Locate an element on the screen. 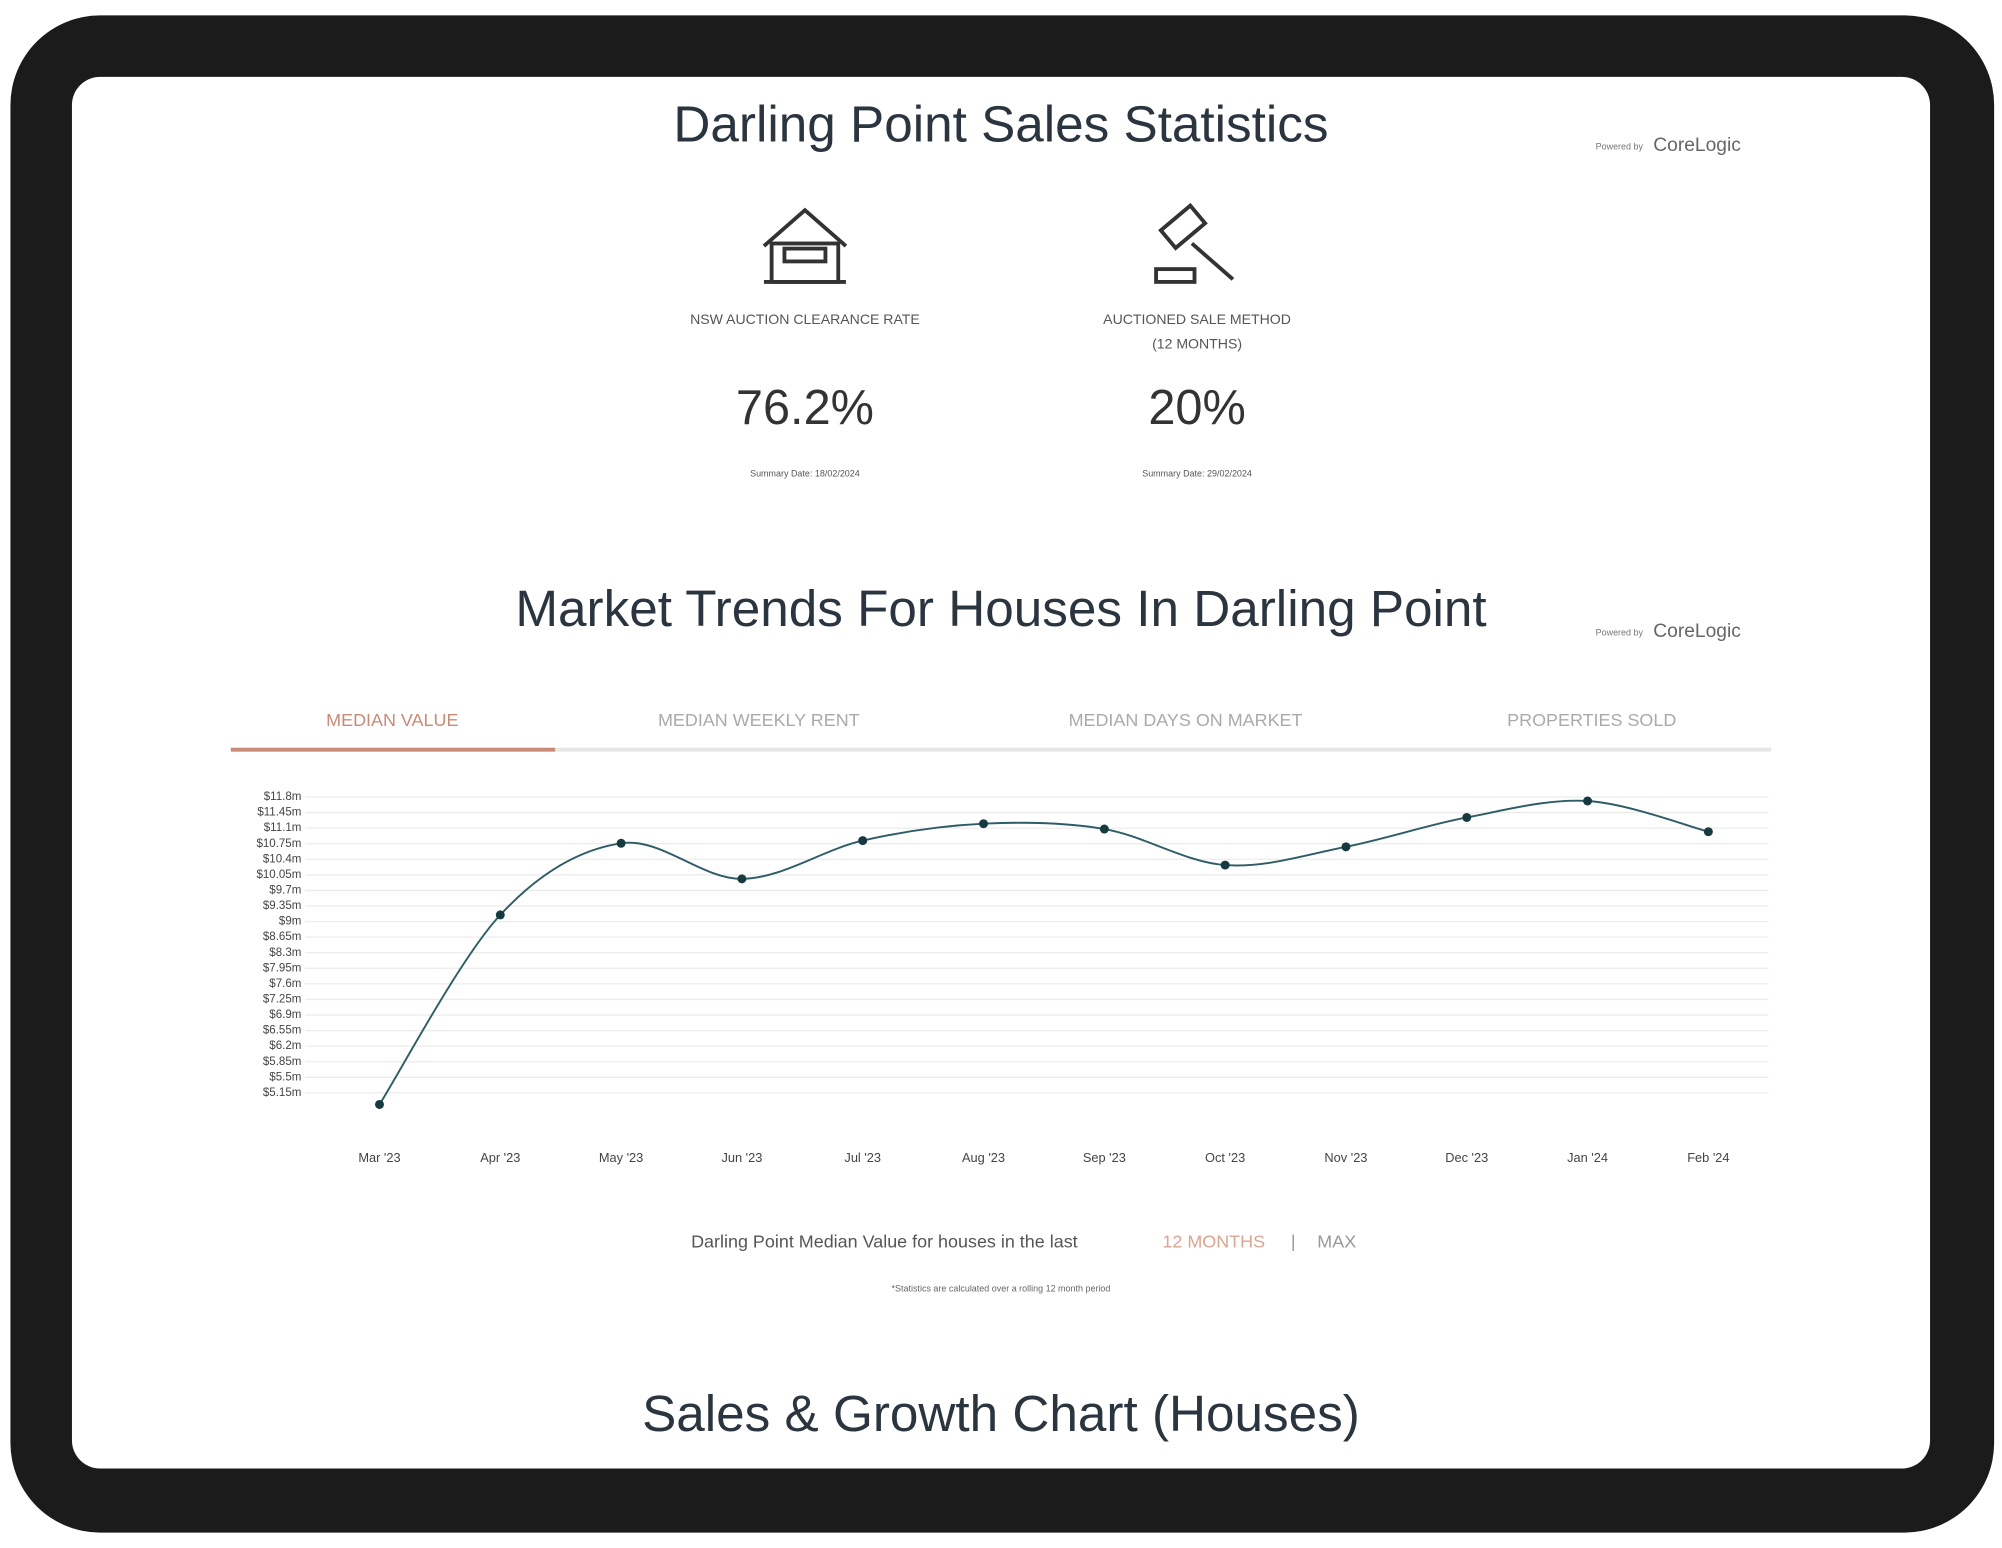 Image resolution: width=2002 pixels, height=1548 pixels. x-tick-label: Dec '23 is located at coordinates (1466, 1157).